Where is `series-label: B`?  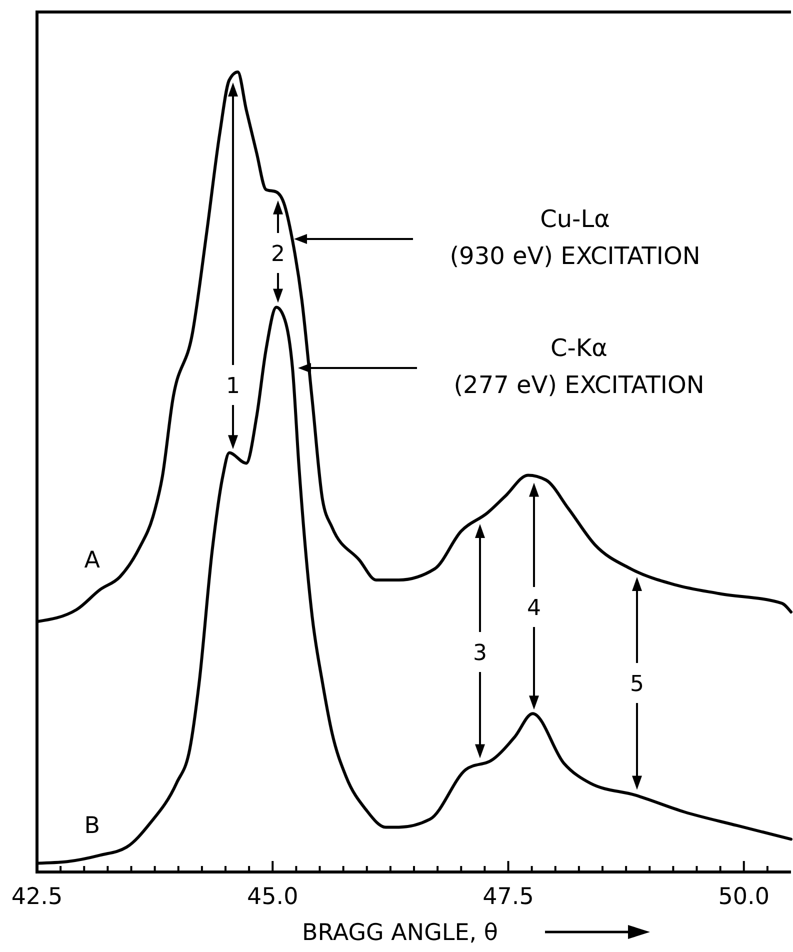
series-label: B is located at coordinates (92, 826).